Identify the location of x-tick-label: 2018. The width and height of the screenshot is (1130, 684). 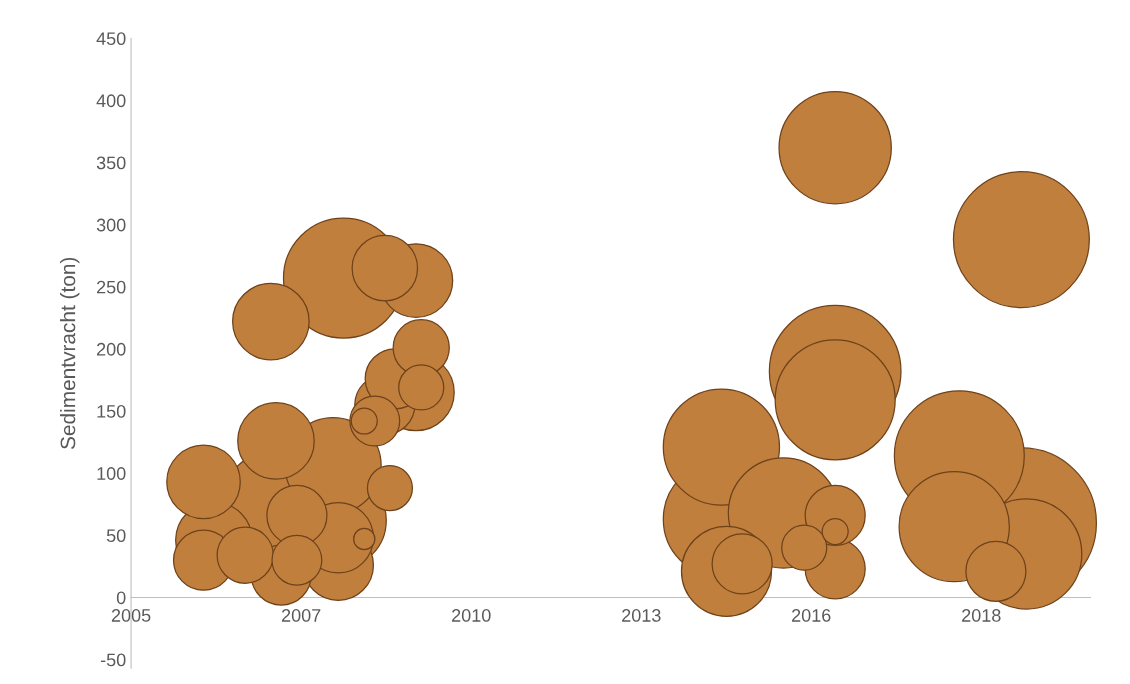
(981, 615).